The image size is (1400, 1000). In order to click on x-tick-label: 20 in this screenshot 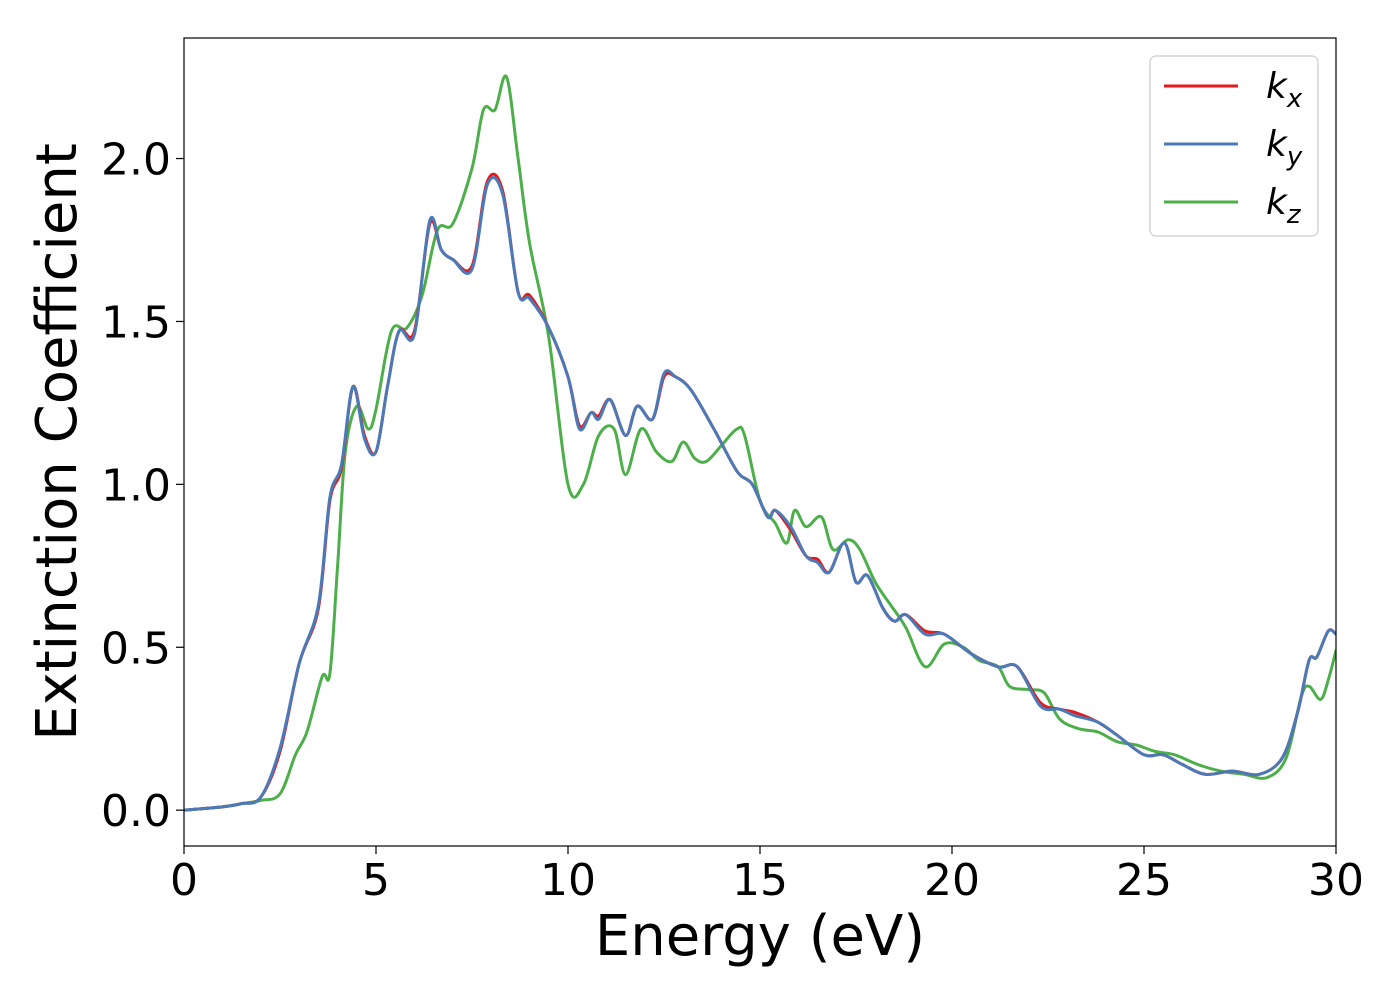, I will do `click(952, 880)`.